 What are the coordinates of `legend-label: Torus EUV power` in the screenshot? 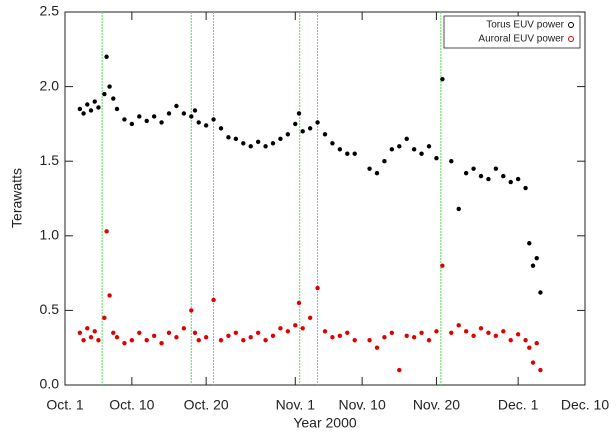 It's located at (525, 25).